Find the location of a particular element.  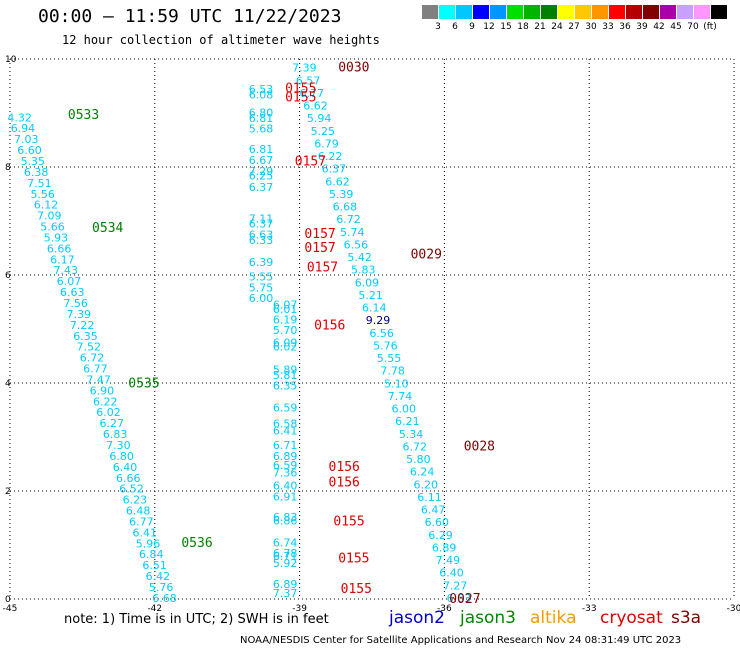

satellite-s3a: s3a is located at coordinates (686, 618).